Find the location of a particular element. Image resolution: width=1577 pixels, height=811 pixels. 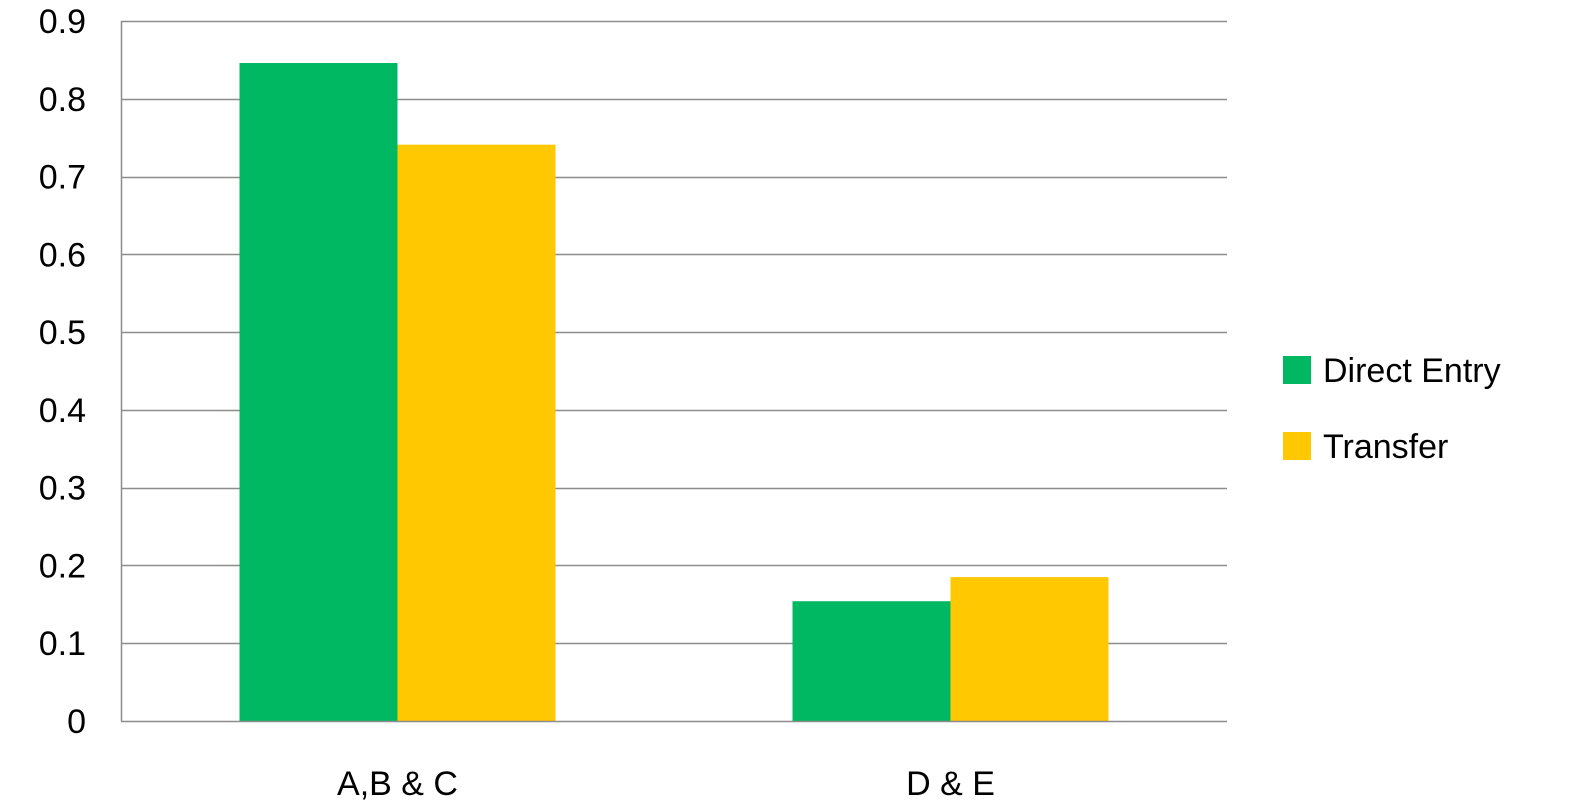

legend: Direct Entry Transfer is located at coordinates (1392, 409).